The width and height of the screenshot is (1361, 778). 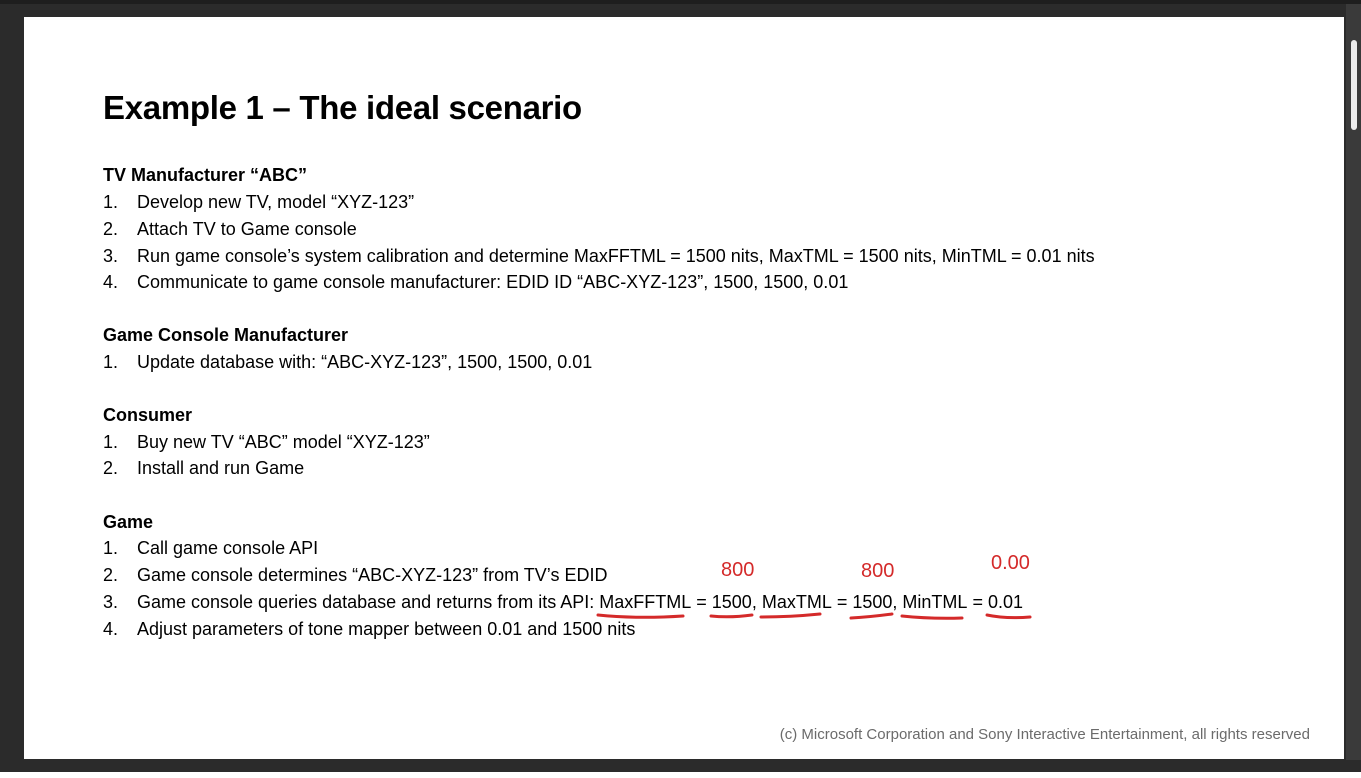 What do you see at coordinates (878, 571) in the screenshot?
I see `annotation-maxtml: 800` at bounding box center [878, 571].